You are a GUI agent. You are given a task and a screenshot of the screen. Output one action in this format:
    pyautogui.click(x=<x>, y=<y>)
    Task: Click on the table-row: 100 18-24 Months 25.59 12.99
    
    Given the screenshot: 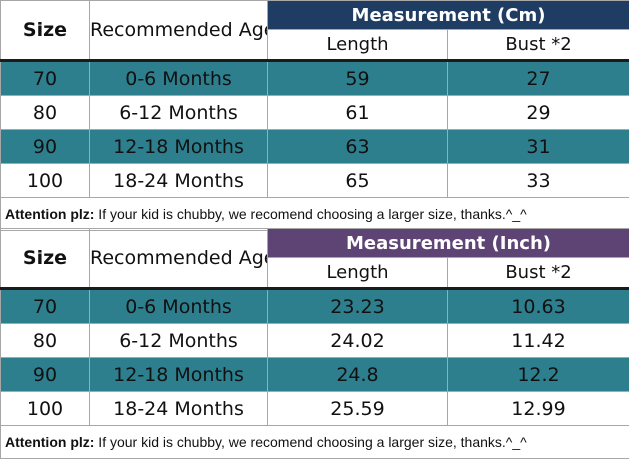 What is the action you would take?
    pyautogui.click(x=314, y=408)
    